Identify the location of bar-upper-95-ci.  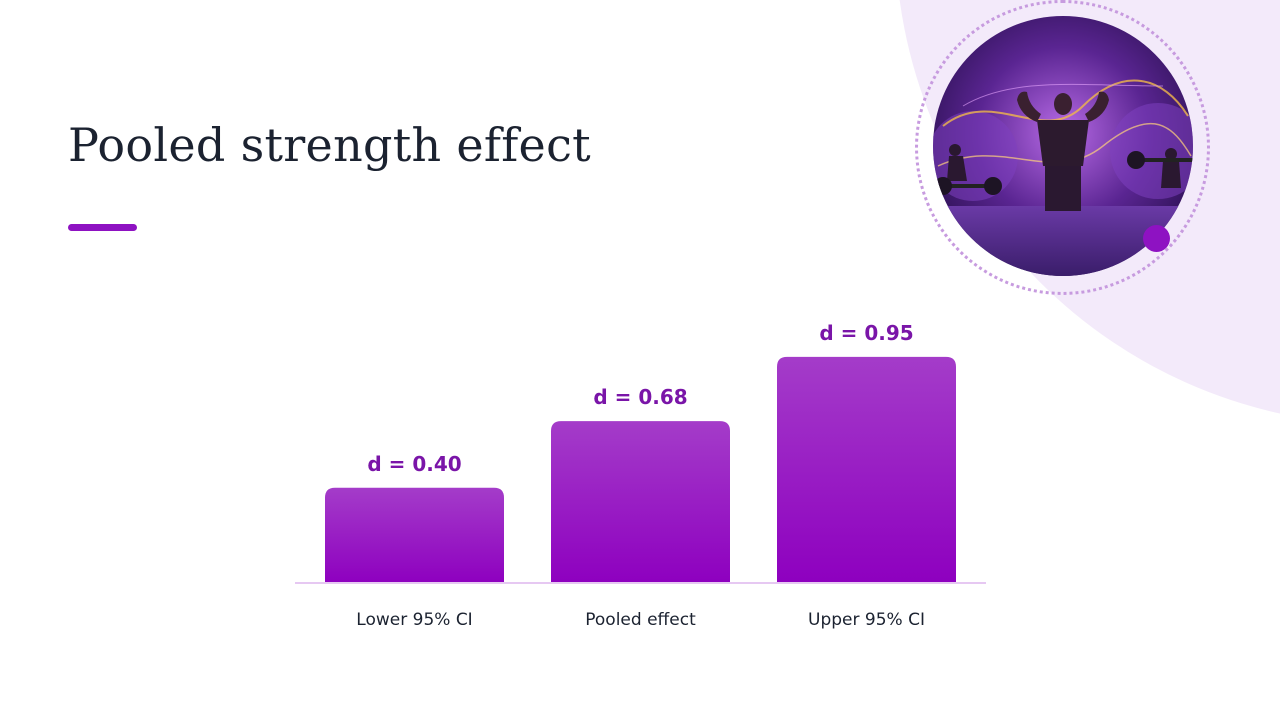
(866, 469).